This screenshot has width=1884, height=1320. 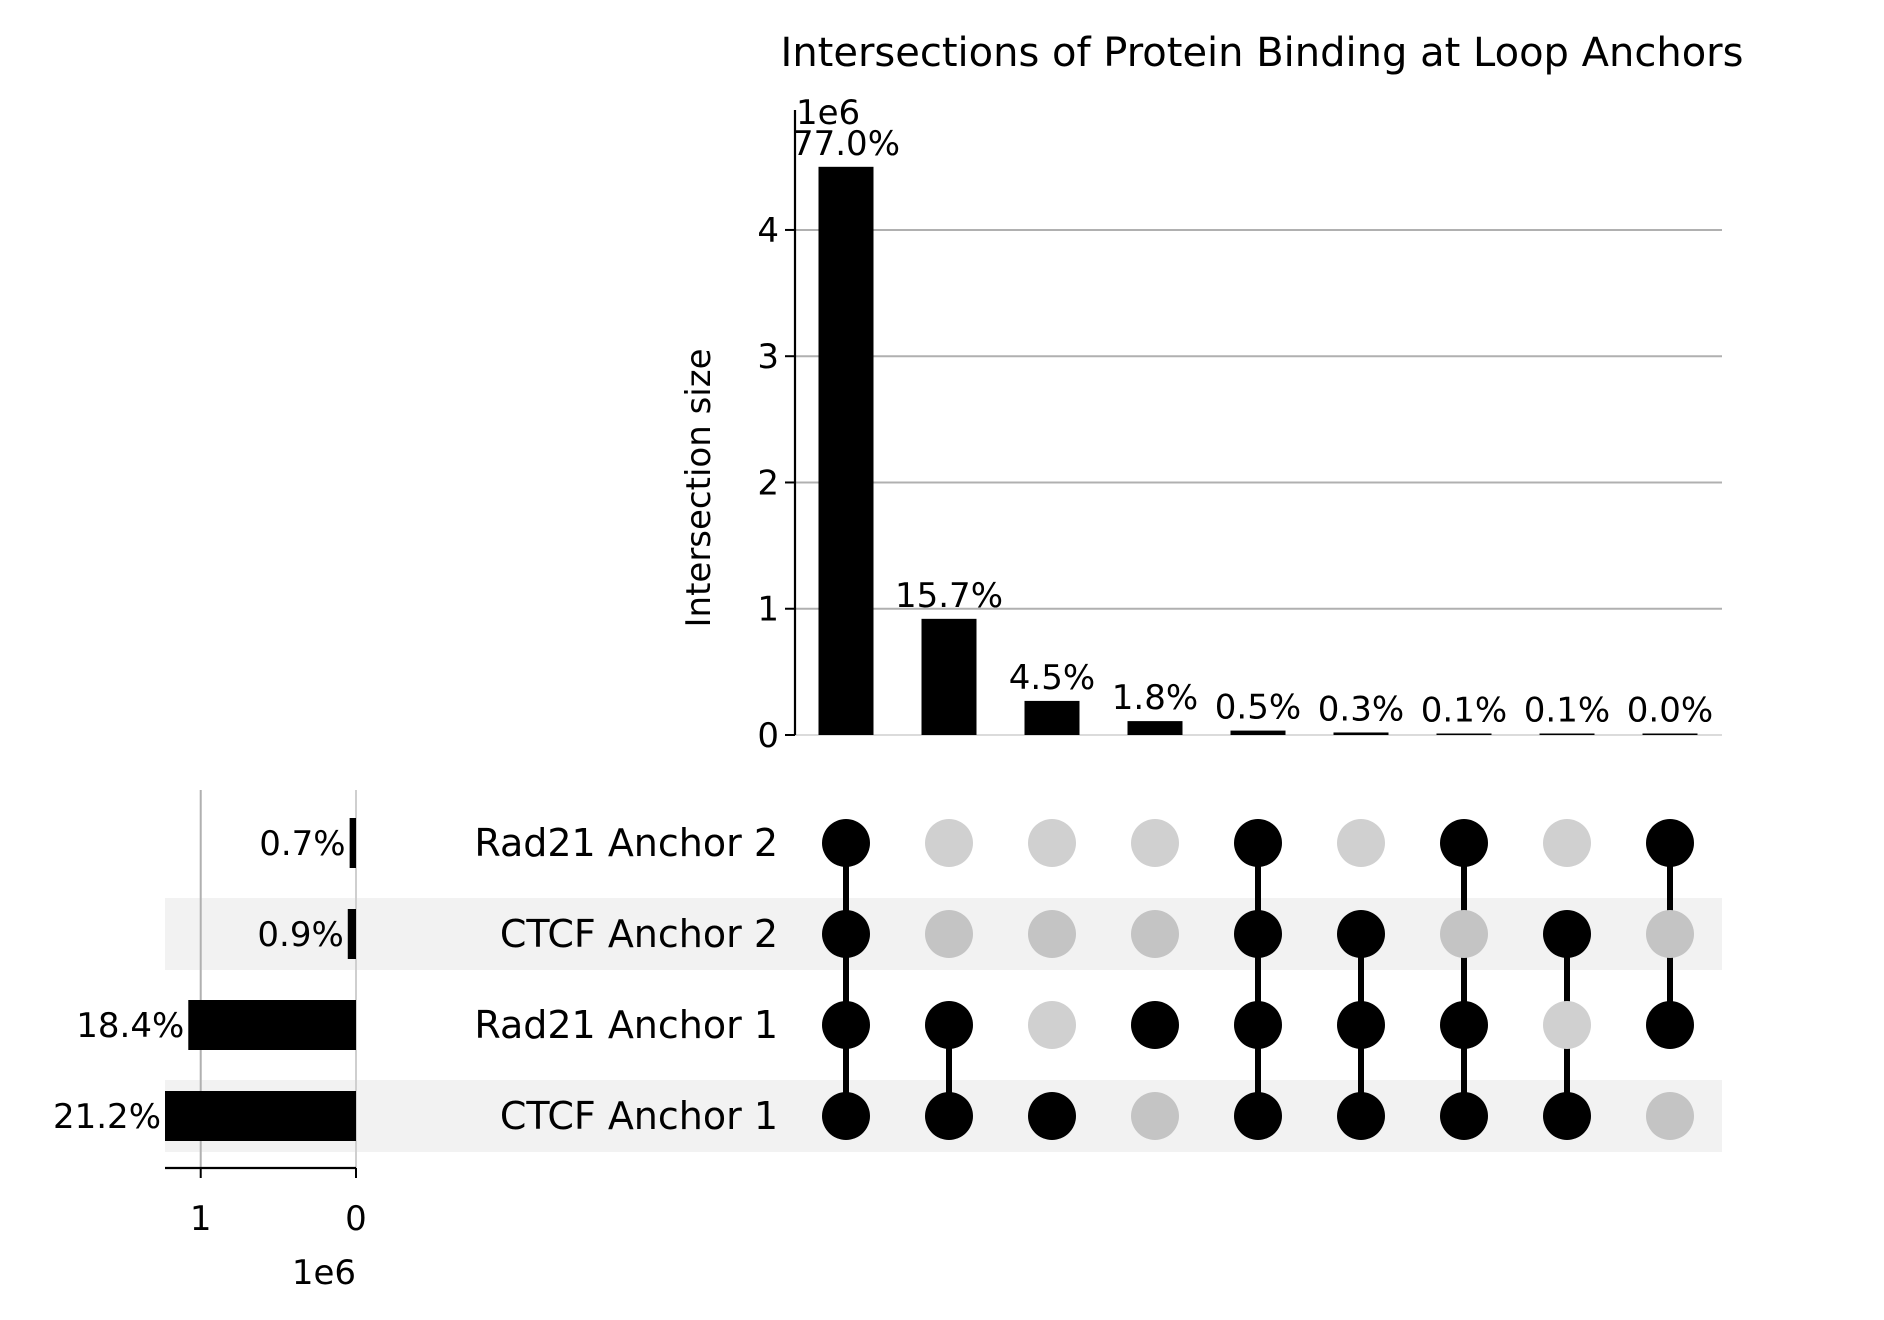 I want to click on y-tick-label: 1, so click(x=768, y=610).